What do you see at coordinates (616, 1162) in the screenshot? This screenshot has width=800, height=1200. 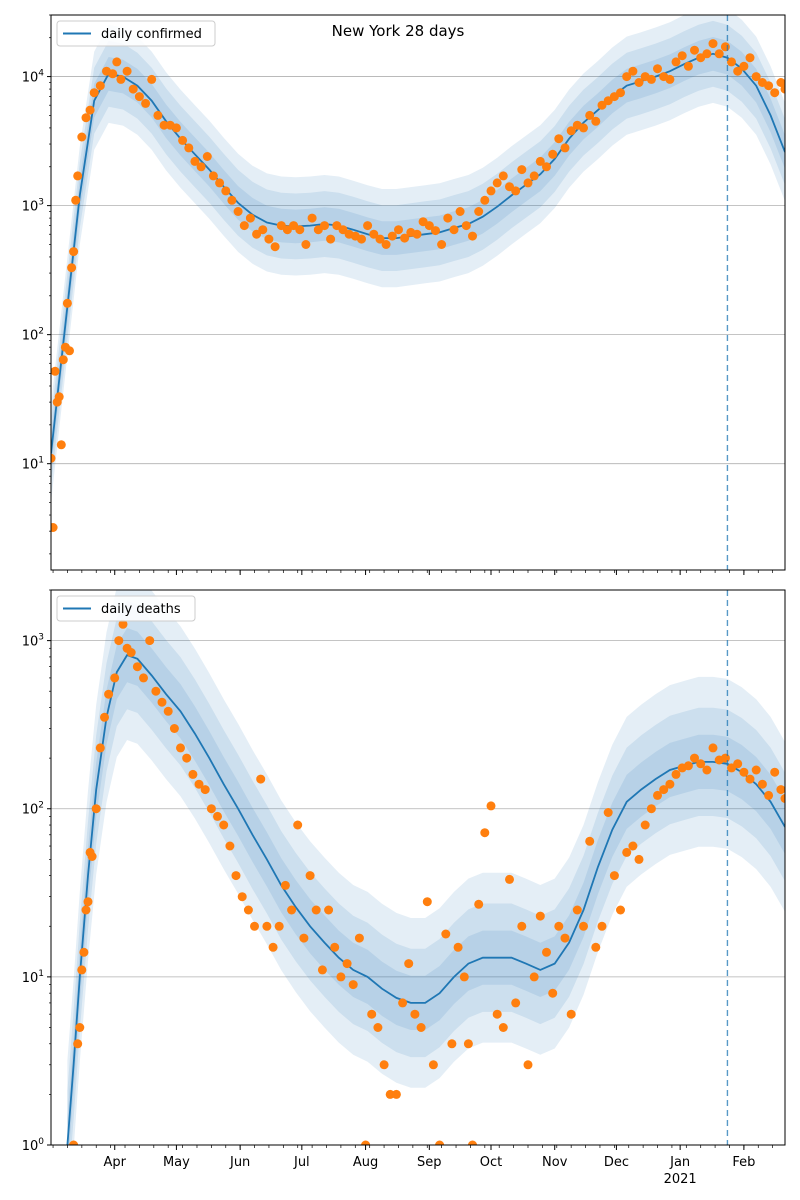 I see `chart-1-xtick-label: Dec` at bounding box center [616, 1162].